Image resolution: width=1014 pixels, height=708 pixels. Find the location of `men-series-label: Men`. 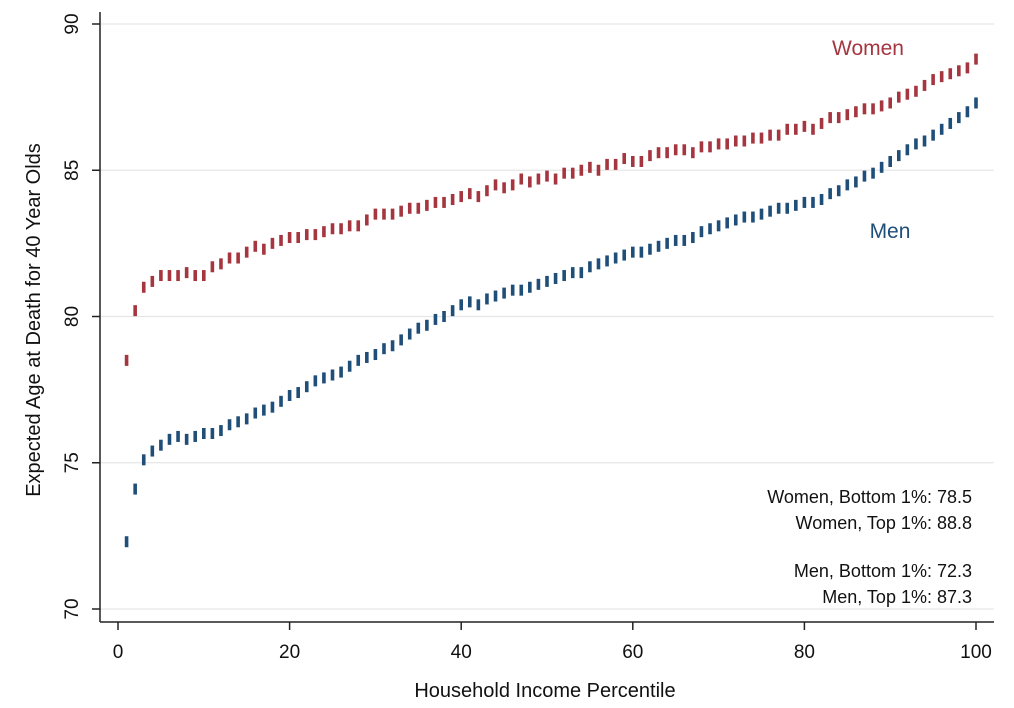

men-series-label: Men is located at coordinates (890, 231).